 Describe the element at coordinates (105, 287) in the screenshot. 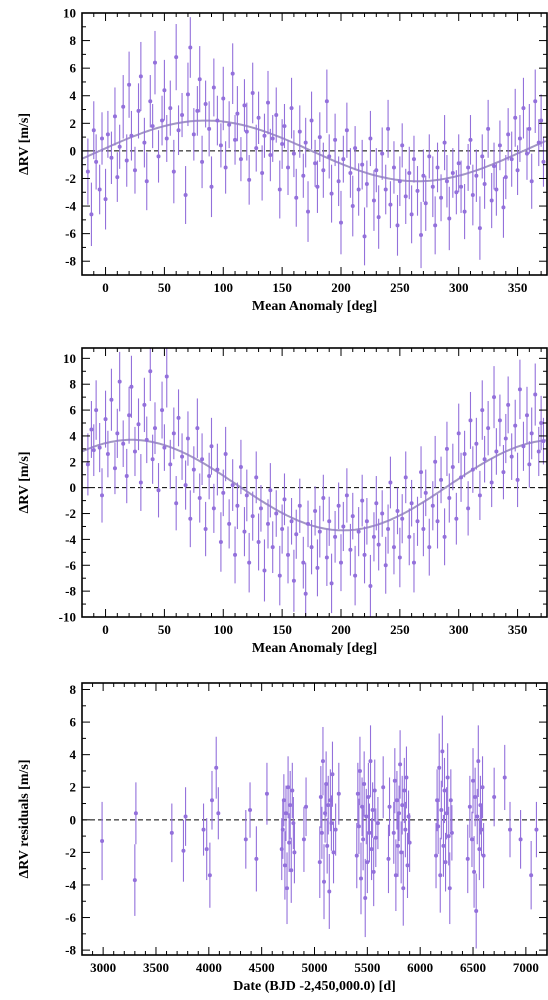

I see `x-tick-label: 0` at that location.